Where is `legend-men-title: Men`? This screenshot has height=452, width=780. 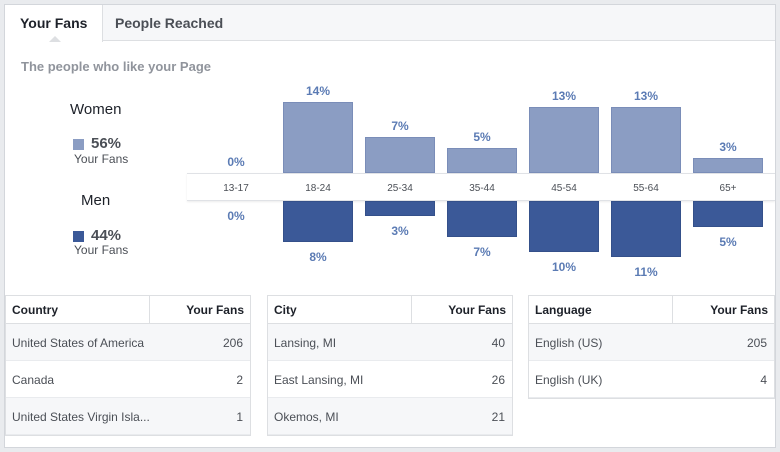
legend-men-title: Men is located at coordinates (96, 200).